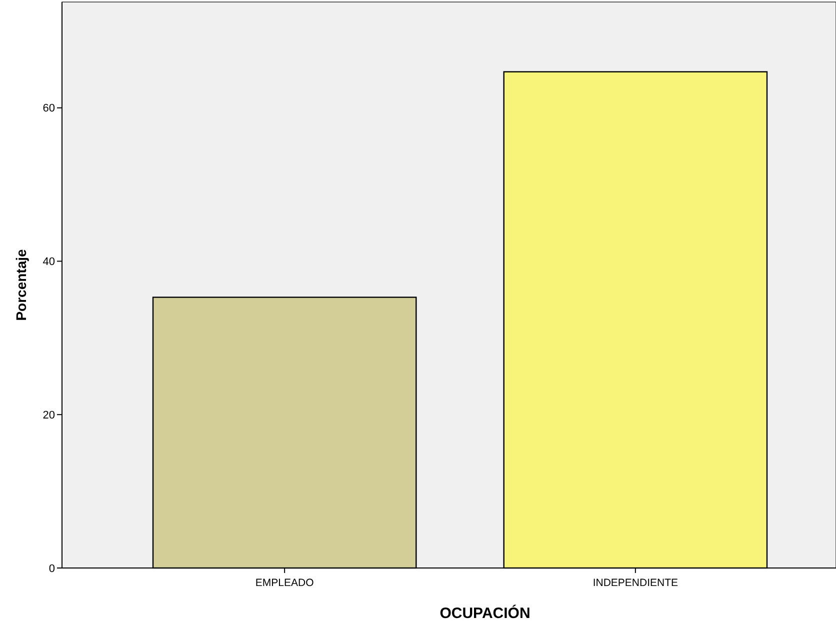  I want to click on y-tick-label: 20, so click(48, 415).